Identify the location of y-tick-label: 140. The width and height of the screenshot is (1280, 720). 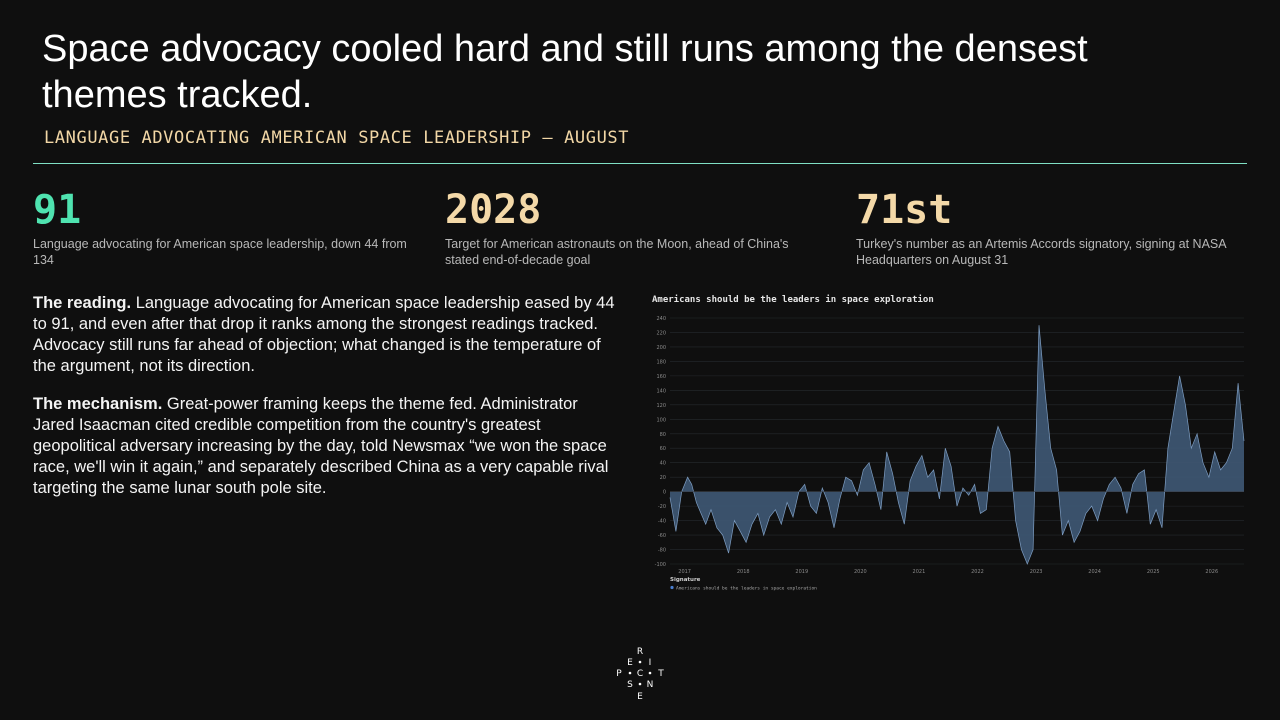
(661, 391).